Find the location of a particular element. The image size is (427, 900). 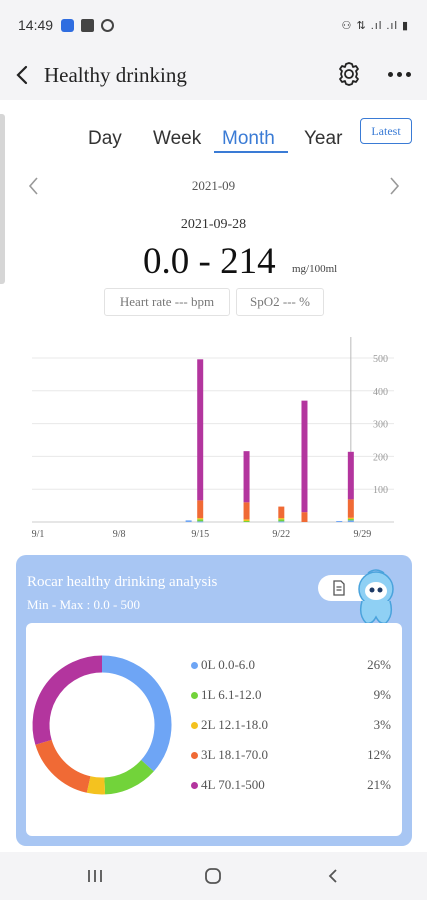

active-tab-indicator is located at coordinates (251, 152).